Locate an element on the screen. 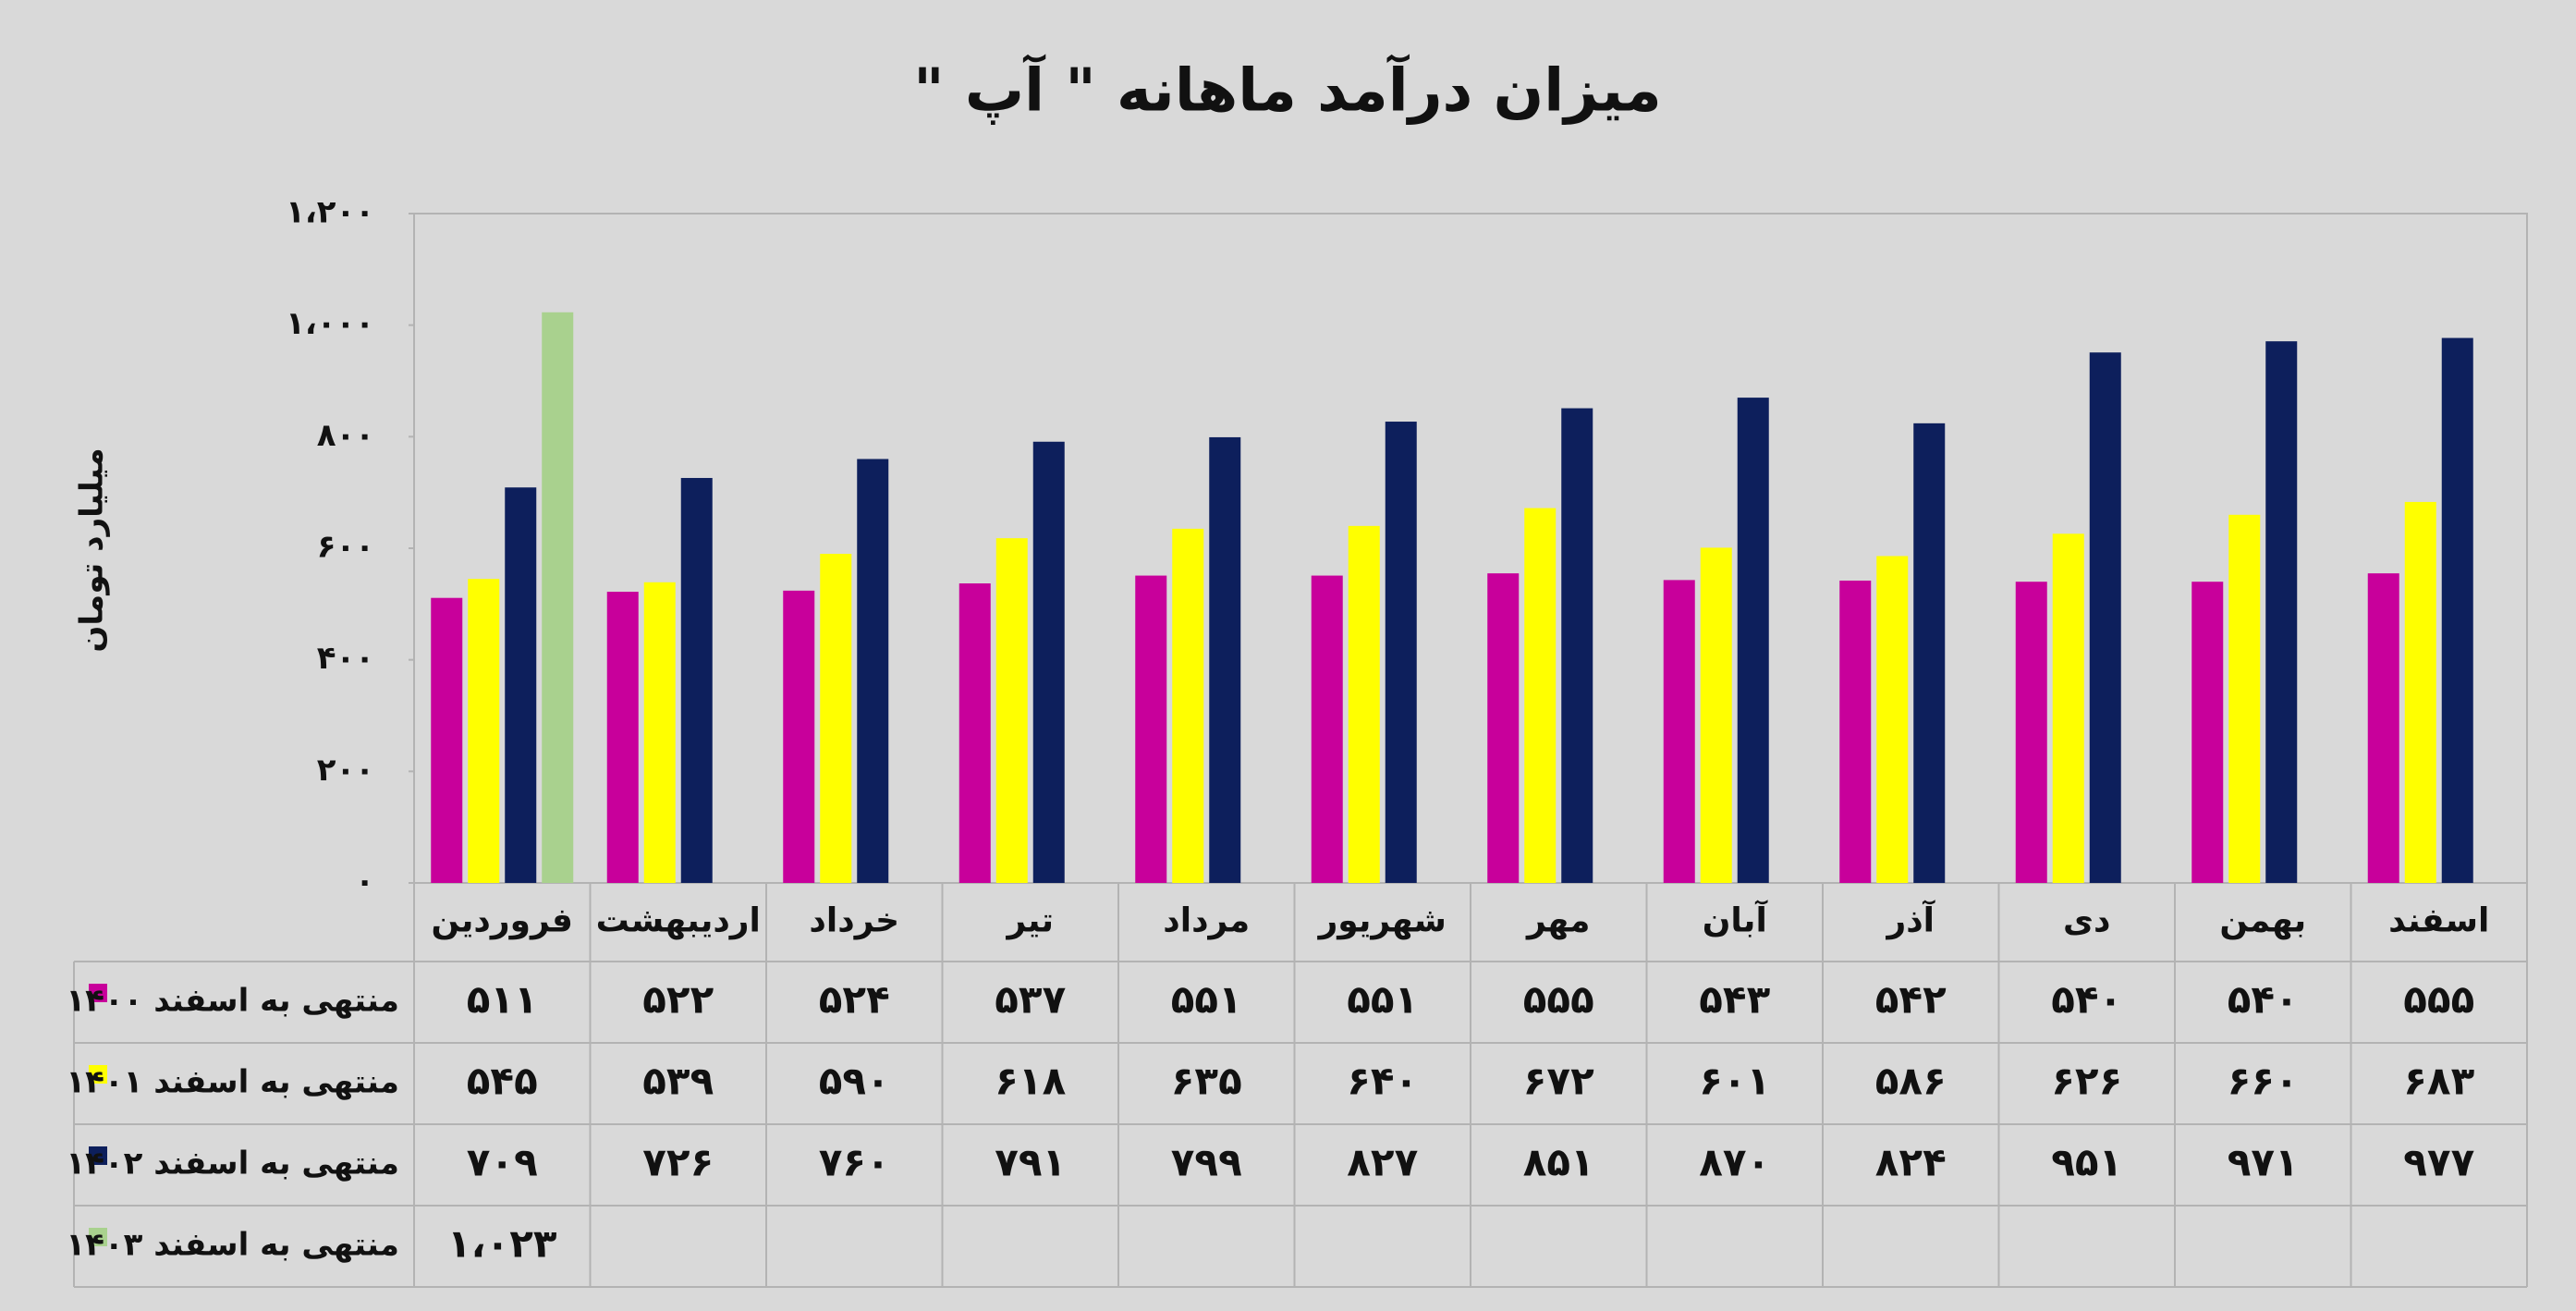 The image size is (2576, 1311). table-value: ۸۲۷ is located at coordinates (1382, 1162).